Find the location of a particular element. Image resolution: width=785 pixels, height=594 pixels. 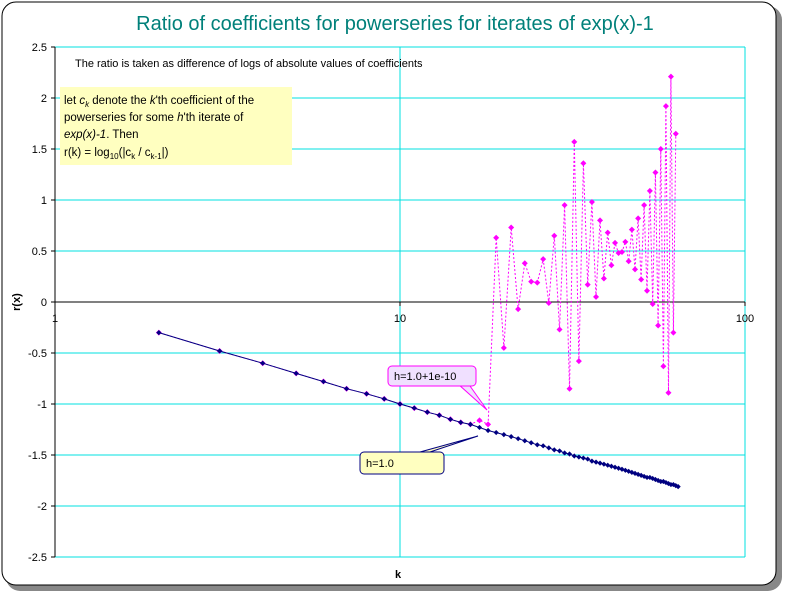

x-tick-label: 10 is located at coordinates (400, 319).